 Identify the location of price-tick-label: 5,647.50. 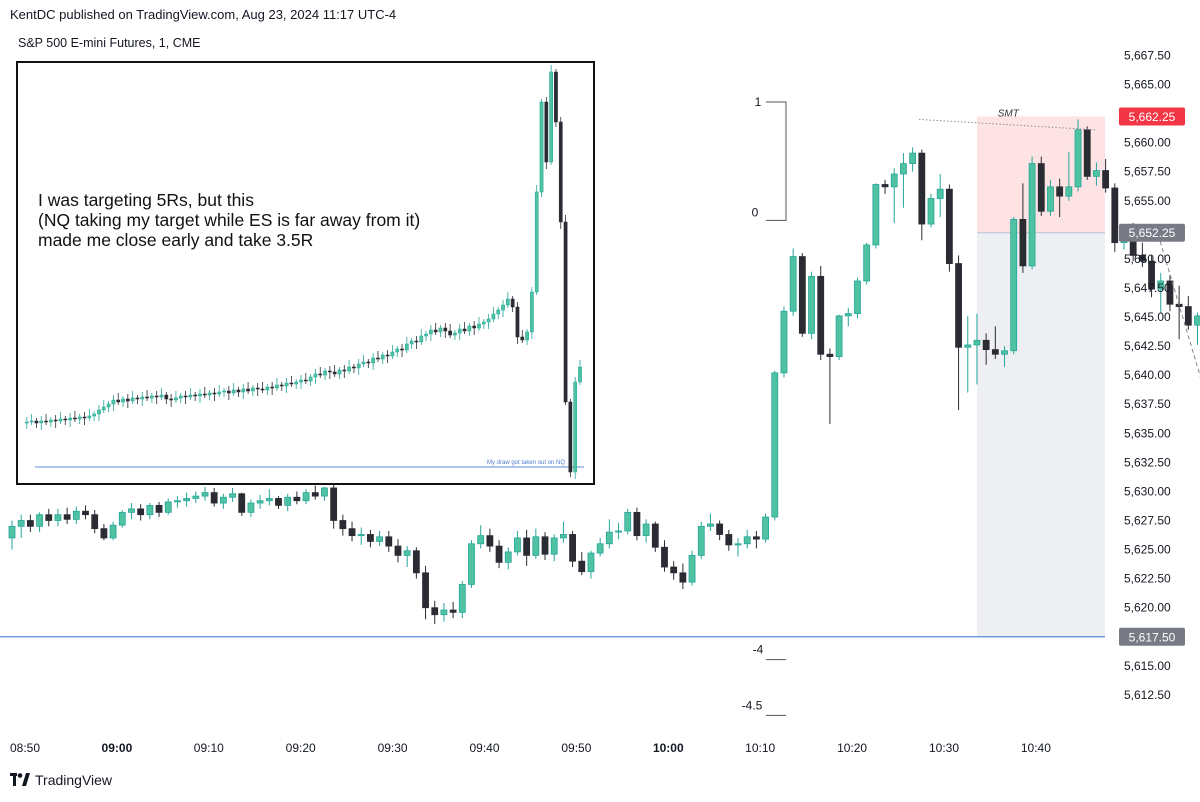
(1147, 288).